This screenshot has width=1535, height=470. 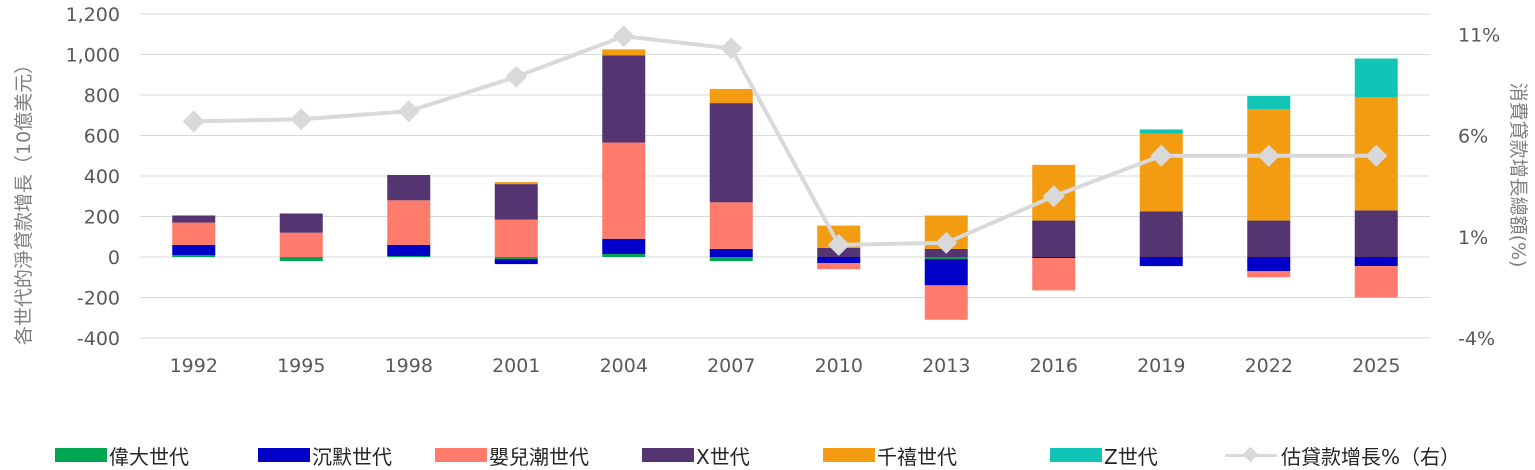 I want to click on y-tick-label: 400, so click(x=102, y=177).